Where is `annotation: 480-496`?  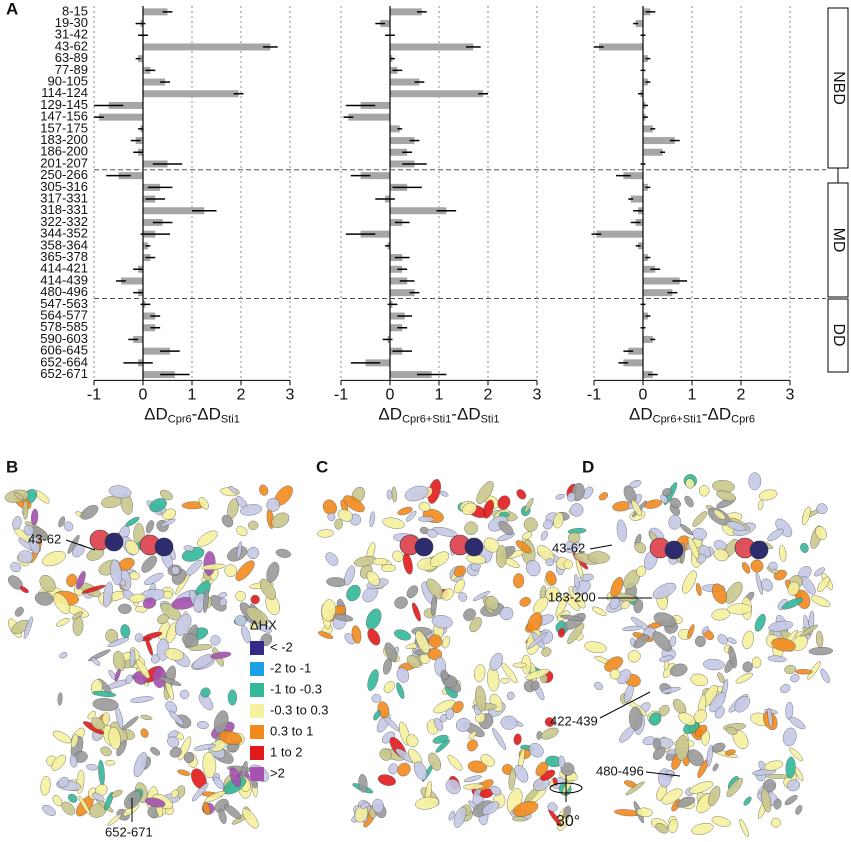
annotation: 480-496 is located at coordinates (620, 770).